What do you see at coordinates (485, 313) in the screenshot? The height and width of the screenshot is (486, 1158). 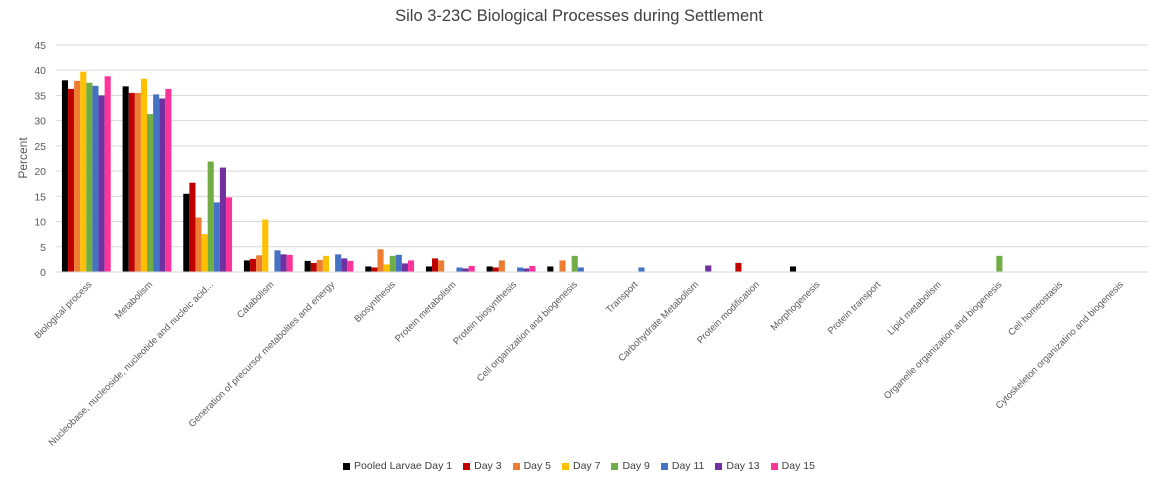 I see `x-category-label: Protein biosynthesis` at bounding box center [485, 313].